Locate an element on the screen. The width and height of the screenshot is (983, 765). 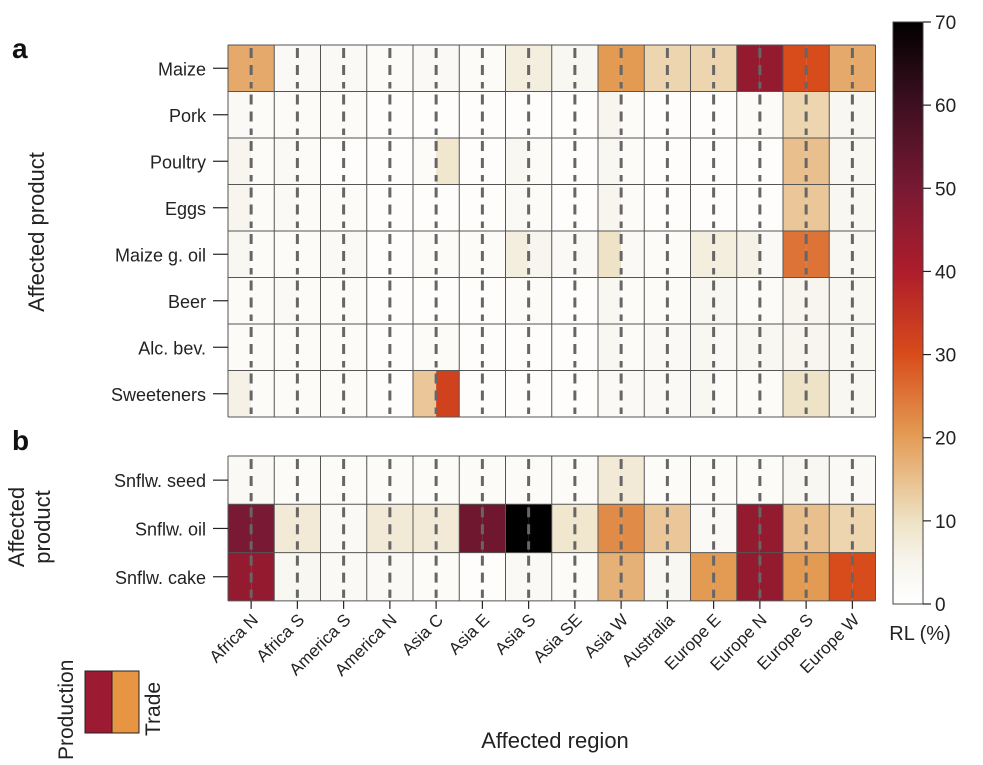
product-label: Snflw. cake is located at coordinates (160, 578).